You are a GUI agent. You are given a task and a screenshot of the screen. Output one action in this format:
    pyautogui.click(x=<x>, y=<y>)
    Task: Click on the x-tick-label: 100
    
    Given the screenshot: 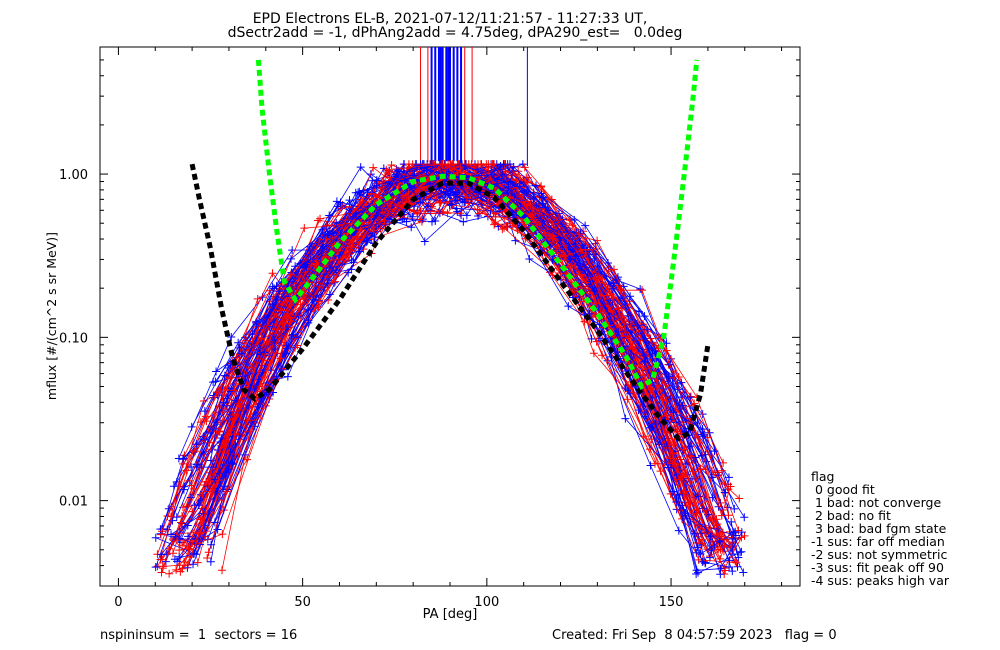 What is the action you would take?
    pyautogui.click(x=486, y=602)
    